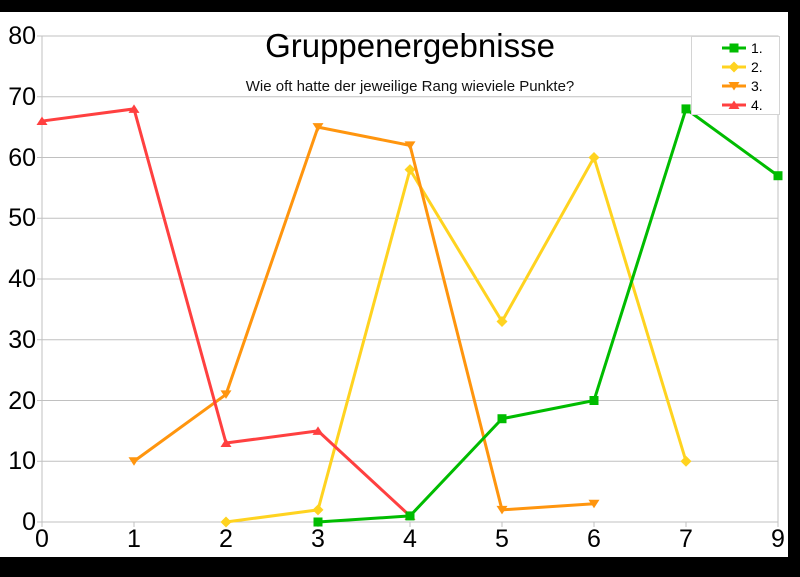 The width and height of the screenshot is (800, 577). I want to click on legend-item: 2., so click(735, 66).